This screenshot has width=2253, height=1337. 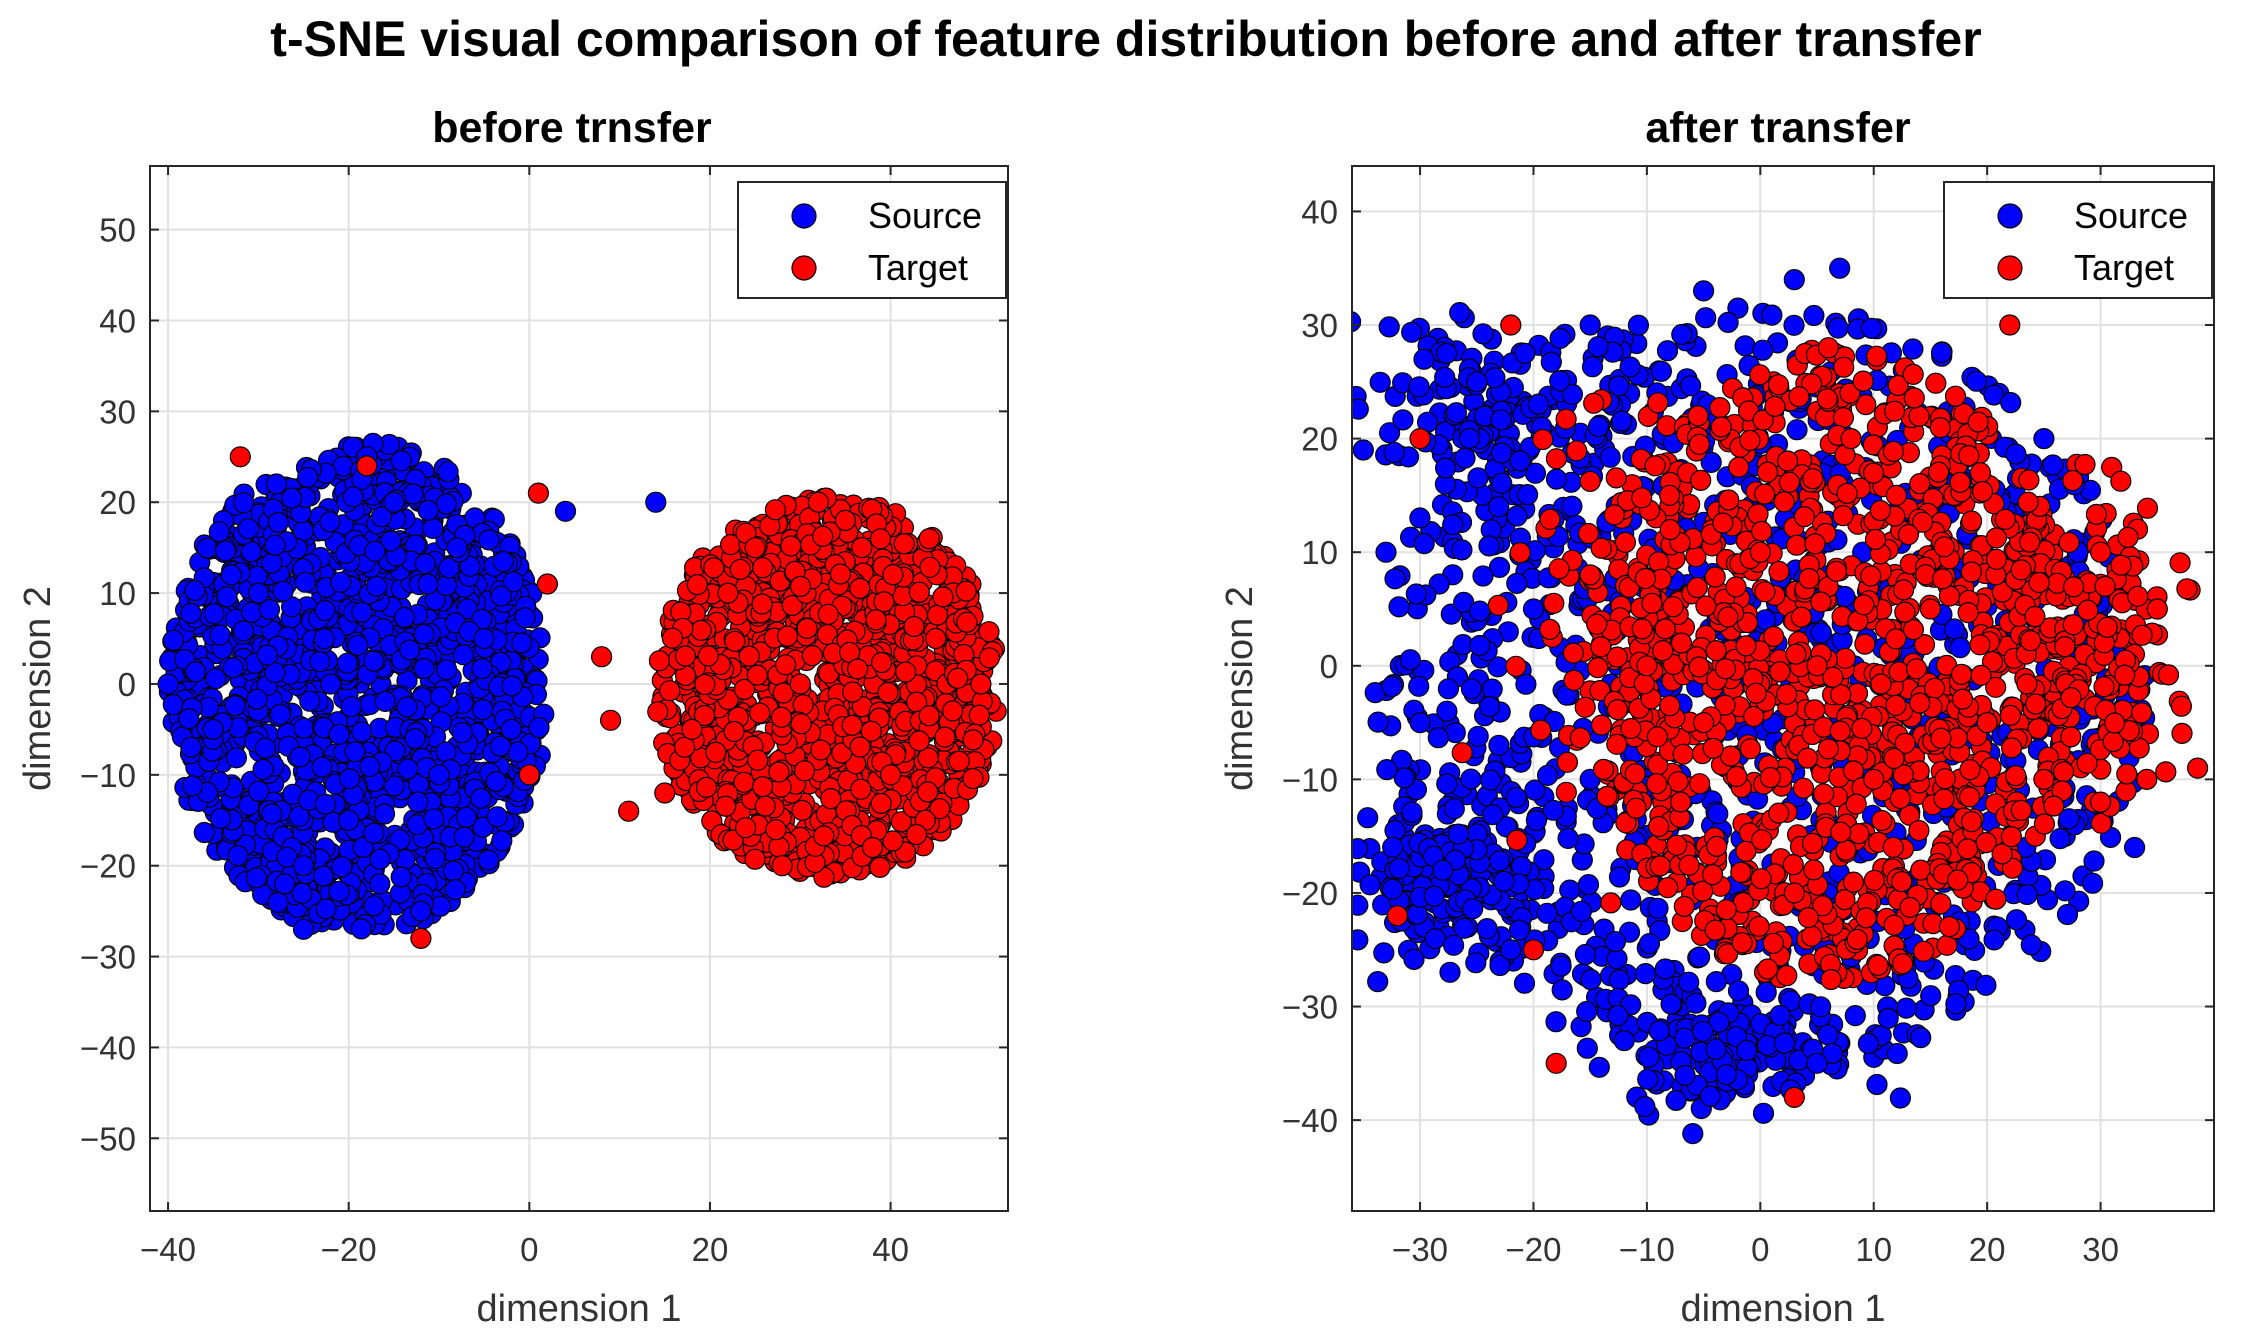 What do you see at coordinates (117, 593) in the screenshot?
I see `y-tick-label: 10` at bounding box center [117, 593].